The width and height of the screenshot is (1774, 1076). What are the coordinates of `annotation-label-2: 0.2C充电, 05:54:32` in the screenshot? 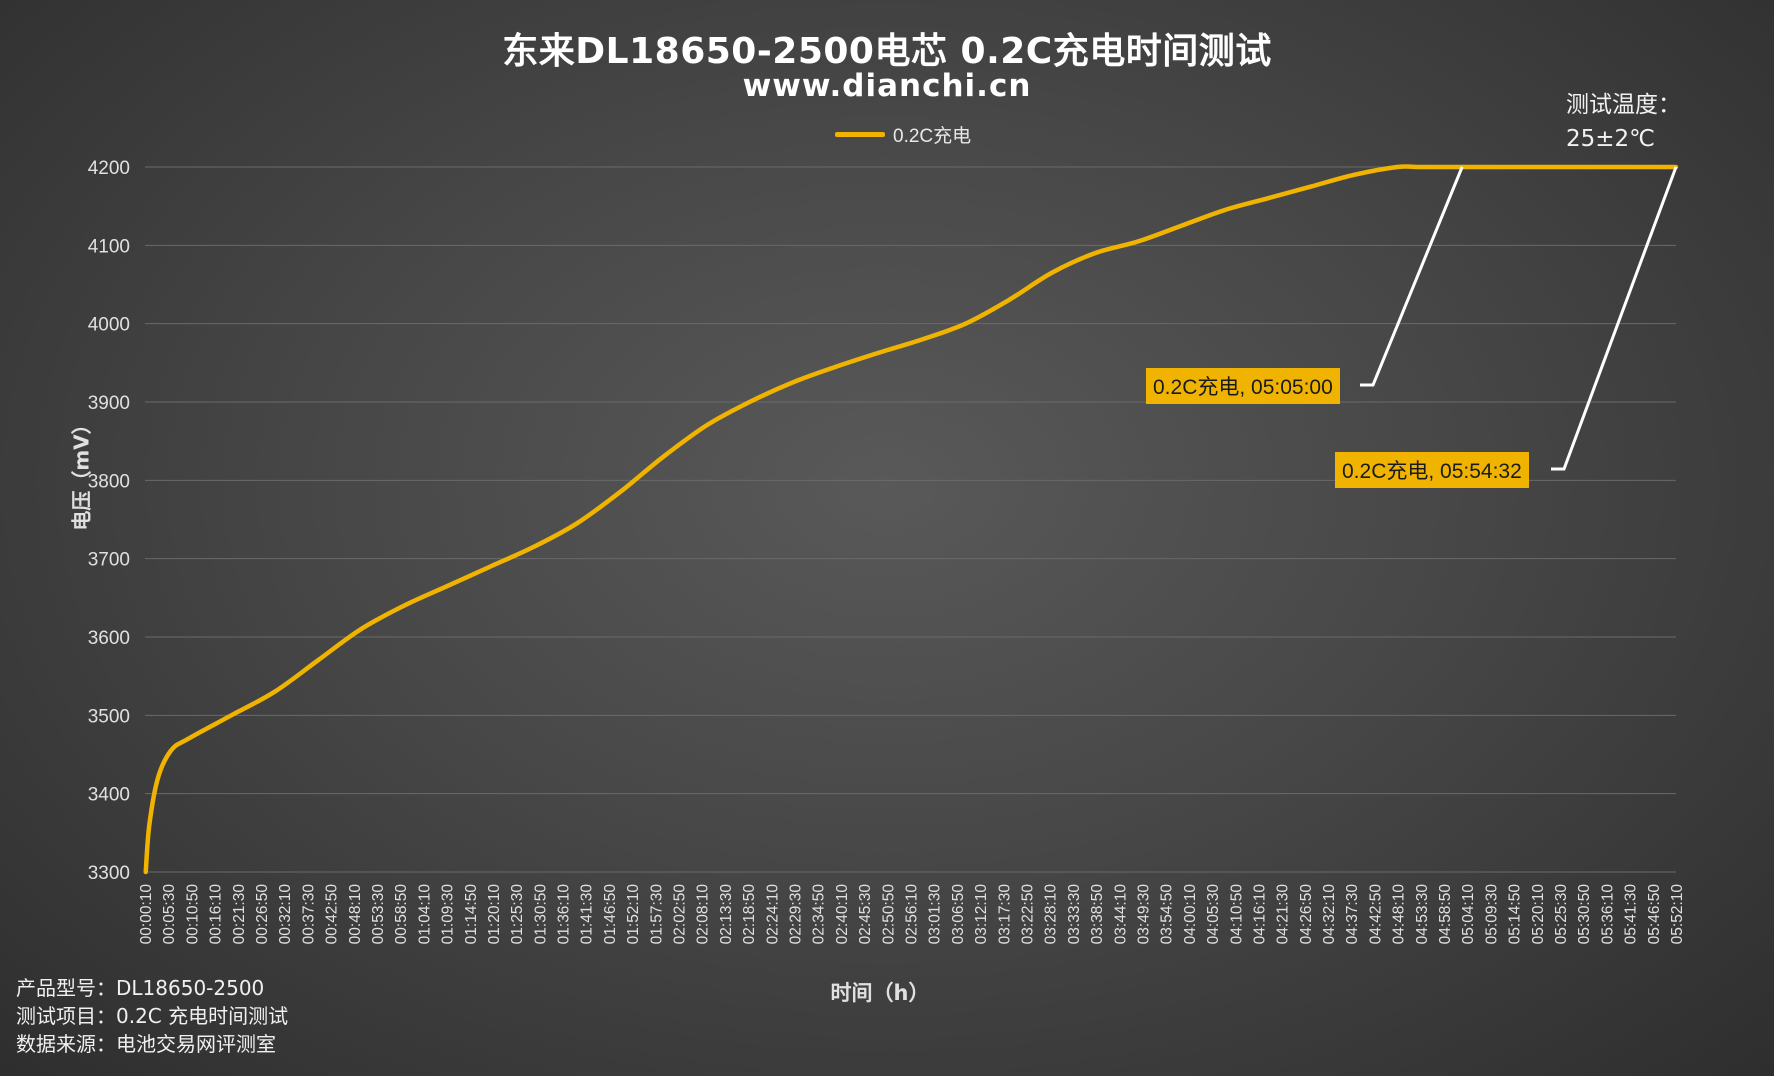 It's located at (1432, 470).